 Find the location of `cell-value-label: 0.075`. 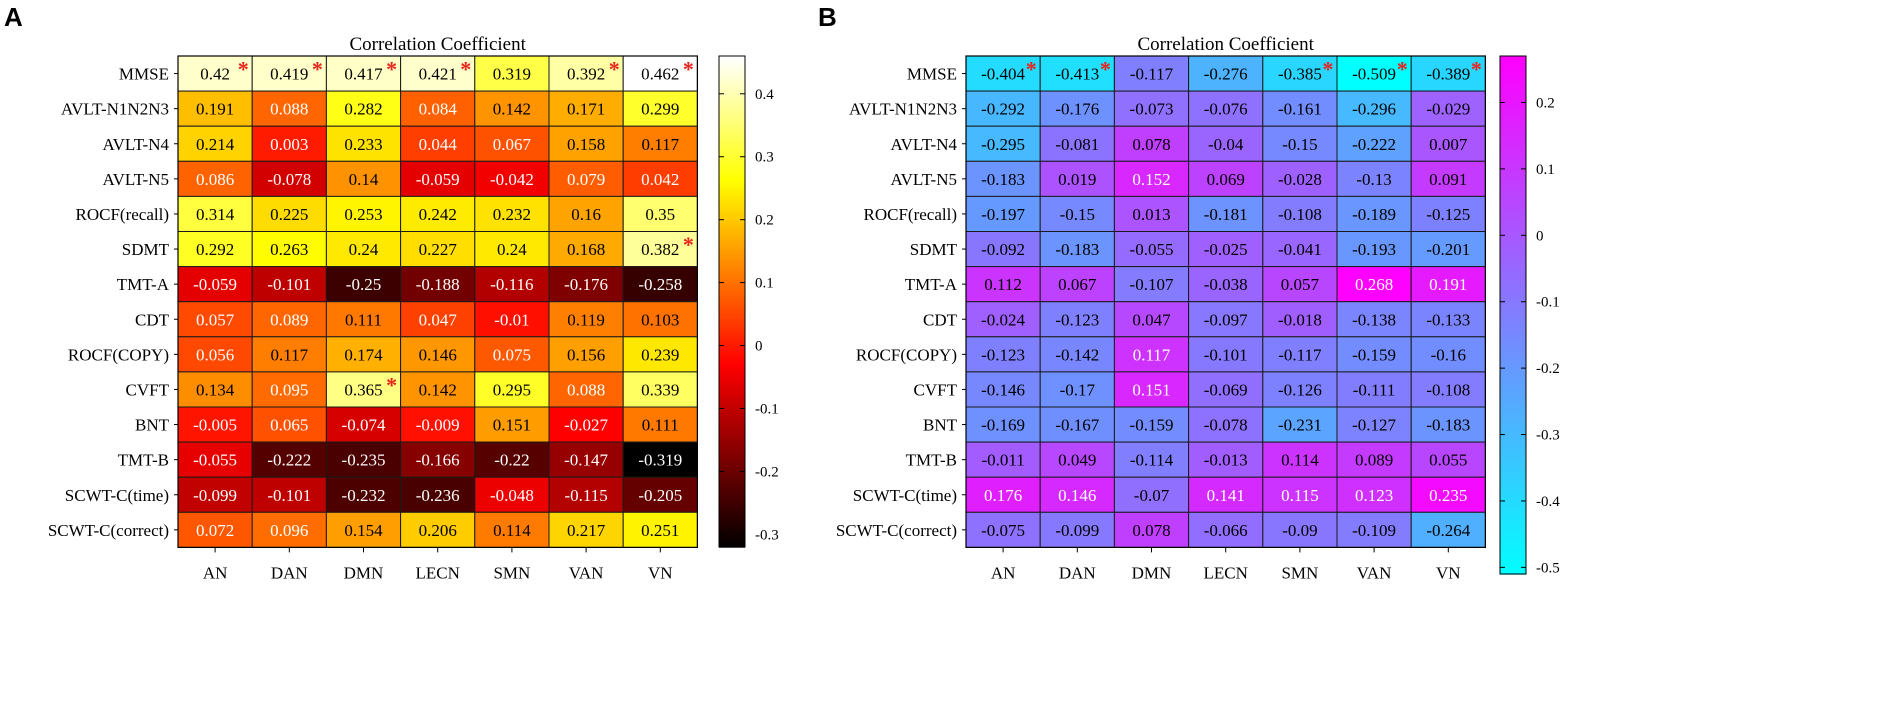

cell-value-label: 0.075 is located at coordinates (512, 354).